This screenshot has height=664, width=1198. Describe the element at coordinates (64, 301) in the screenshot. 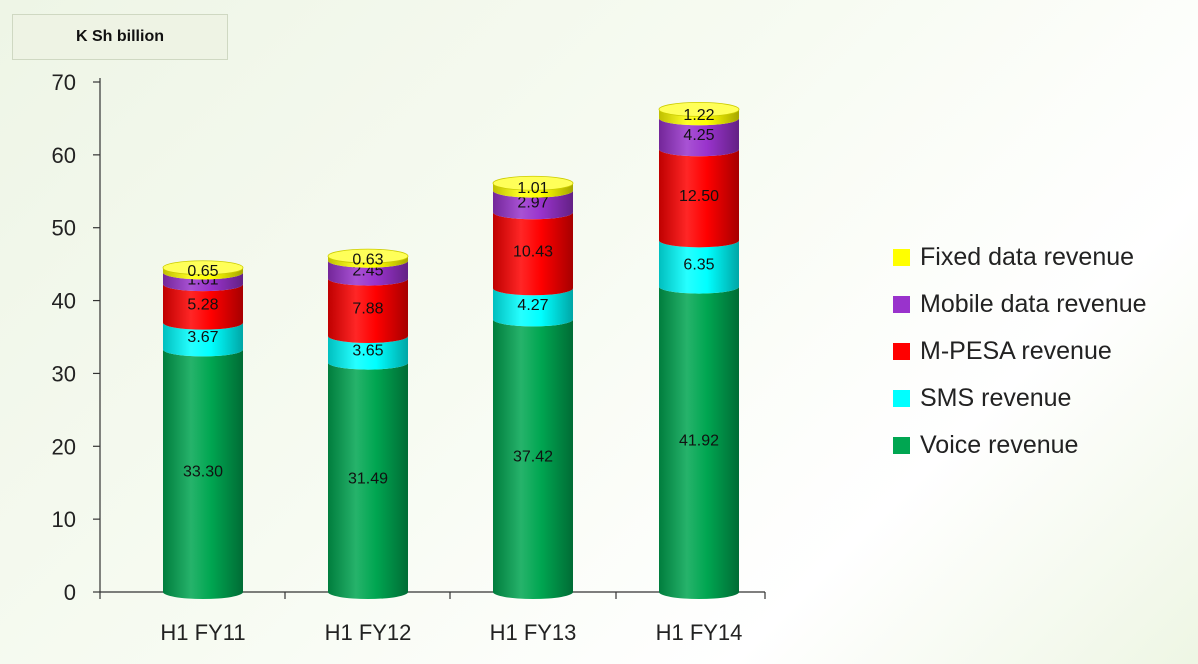

I see `y-tick-label: 40` at that location.